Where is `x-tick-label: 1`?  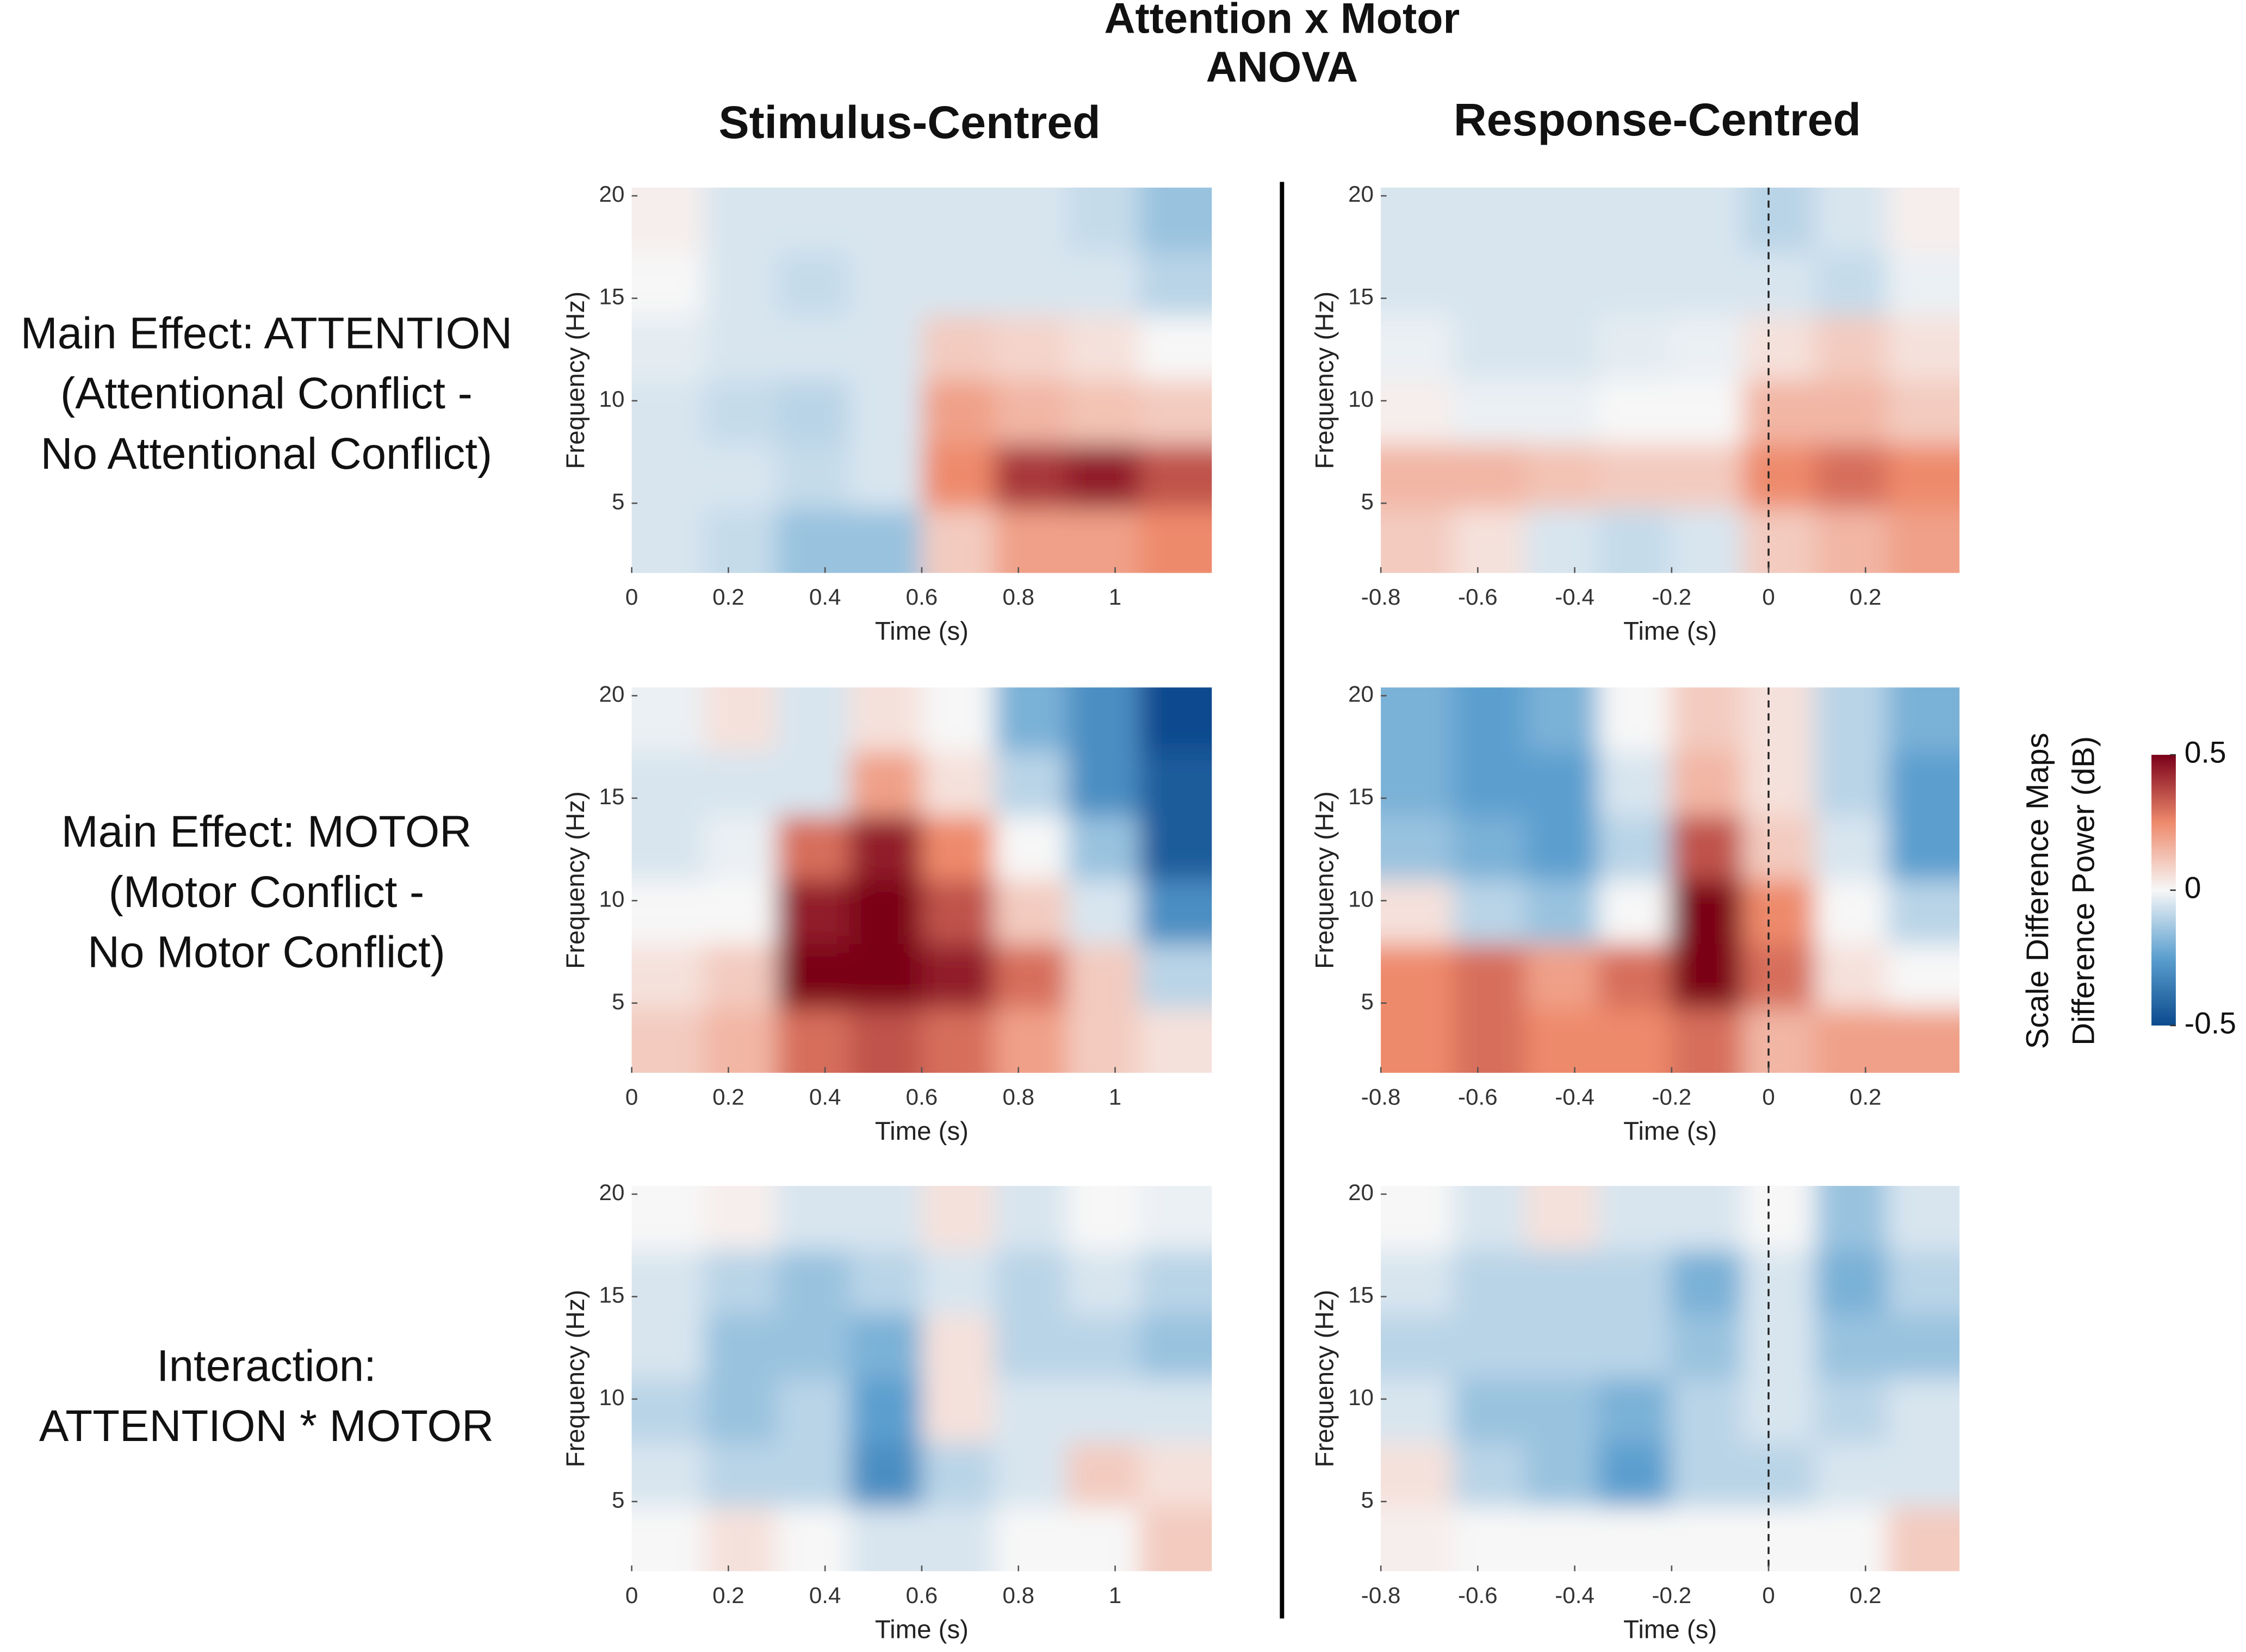 x-tick-label: 1 is located at coordinates (1115, 1595).